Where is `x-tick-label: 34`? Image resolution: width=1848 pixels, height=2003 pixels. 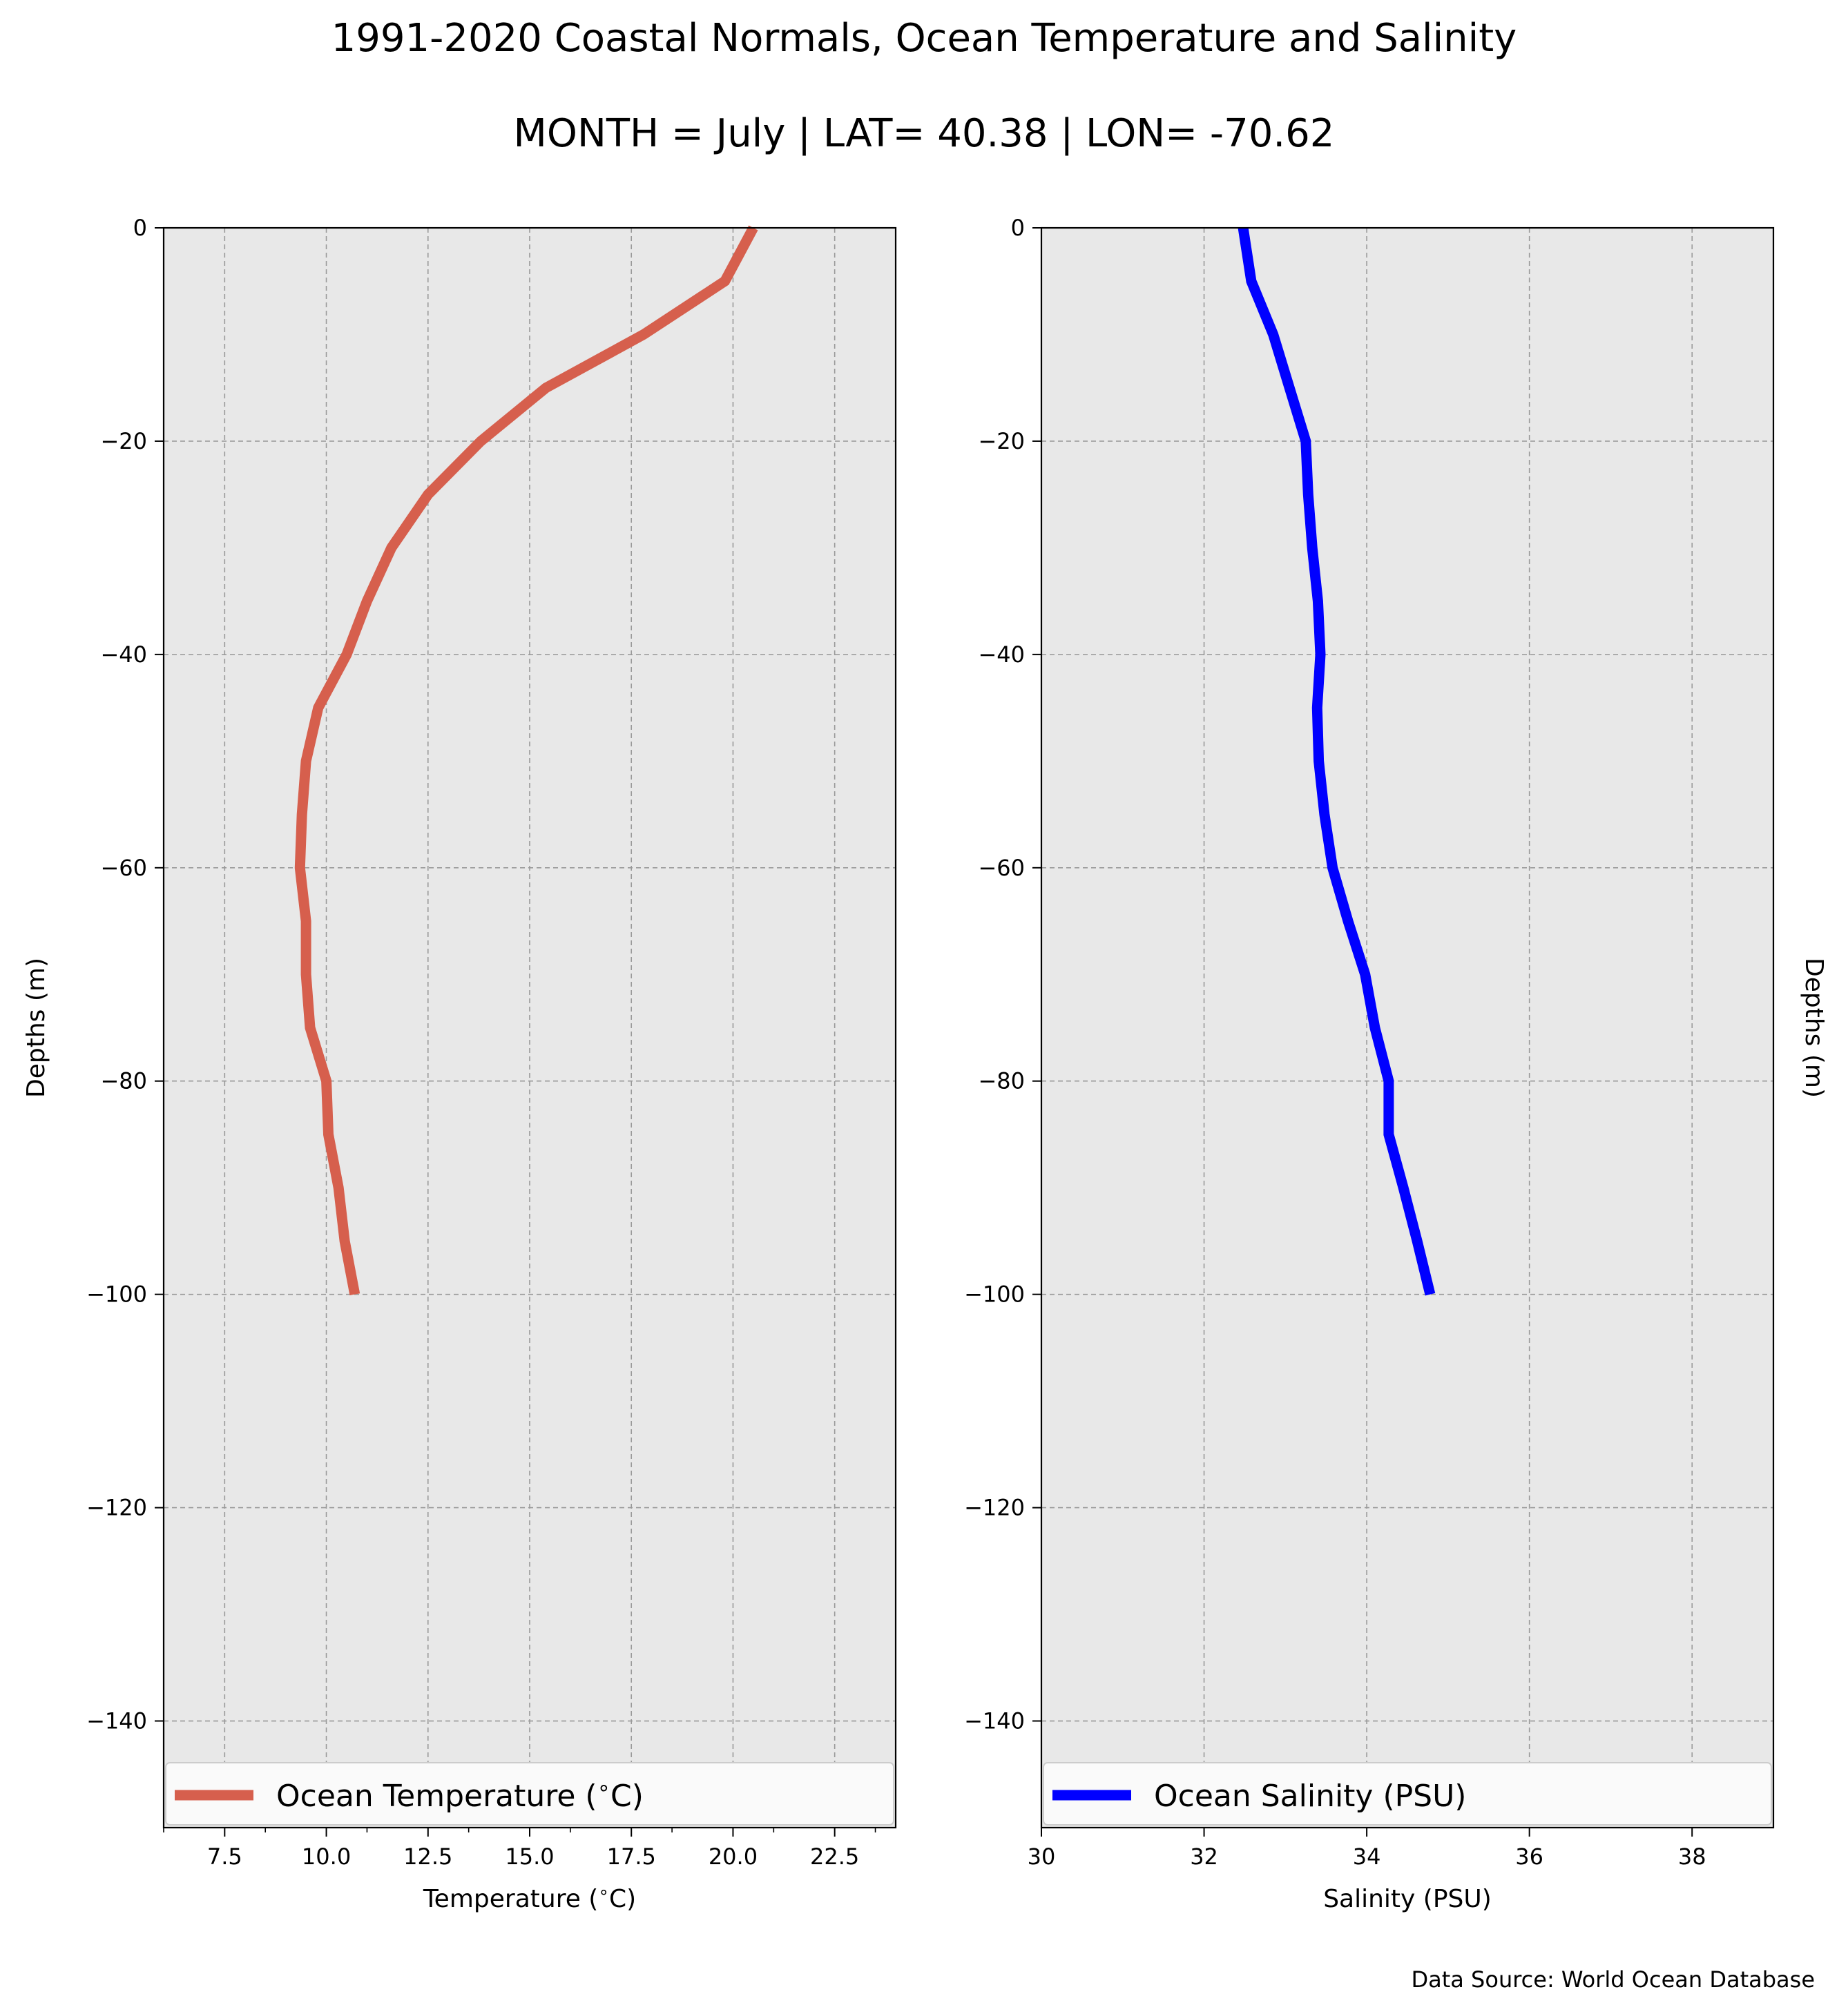
x-tick-label: 34 is located at coordinates (1367, 1857).